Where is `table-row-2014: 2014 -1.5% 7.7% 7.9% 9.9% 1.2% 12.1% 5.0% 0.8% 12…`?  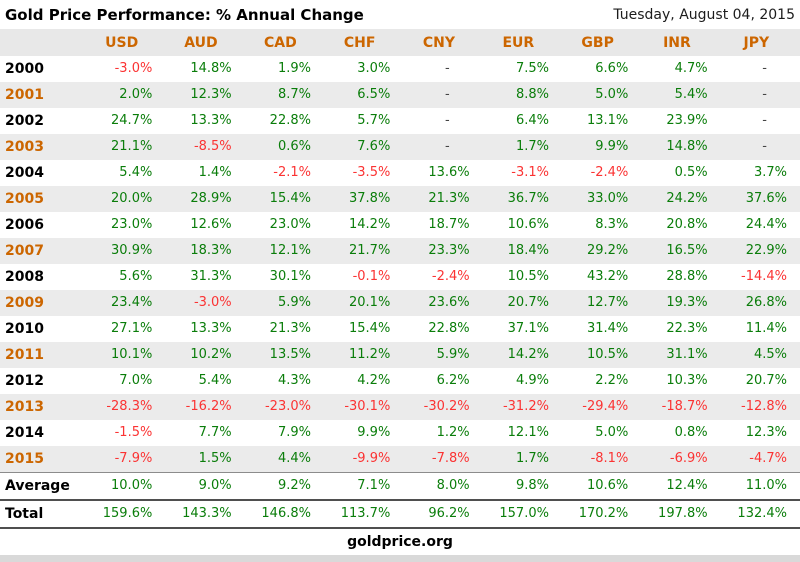
table-row-2014: 2014 -1.5% 7.7% 7.9% 9.9% 1.2% 12.1% 5.0% 0.8% 12… is located at coordinates (400, 433).